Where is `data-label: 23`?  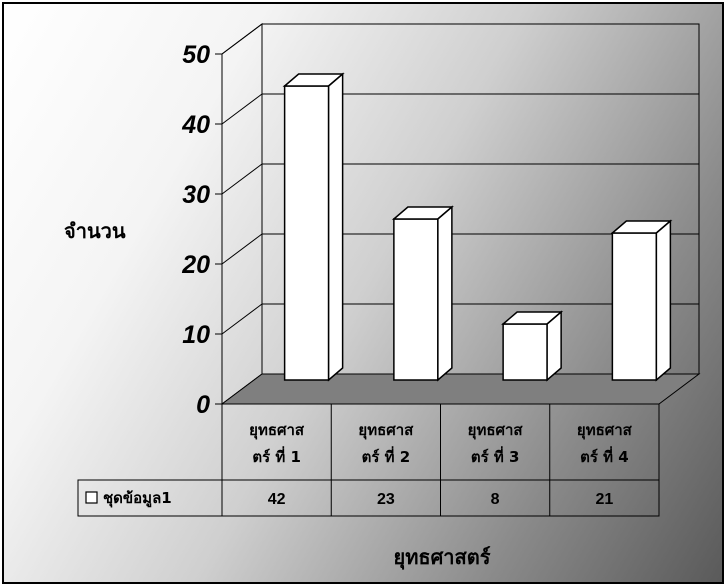
data-label: 23 is located at coordinates (386, 499).